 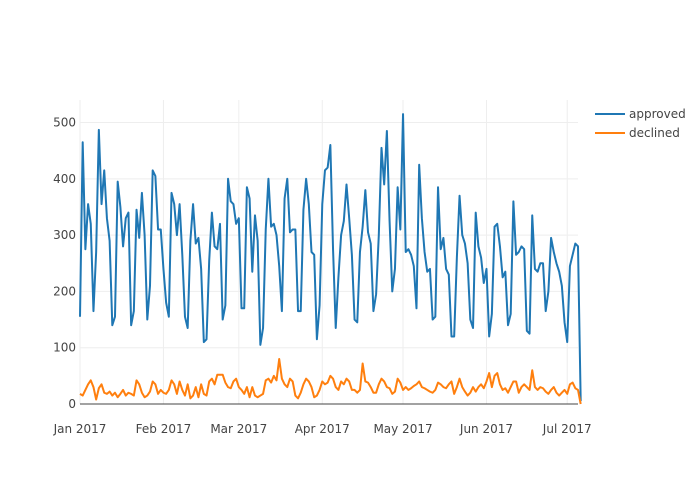 What do you see at coordinates (330, 381) in the screenshot?
I see `series-line-declined` at bounding box center [330, 381].